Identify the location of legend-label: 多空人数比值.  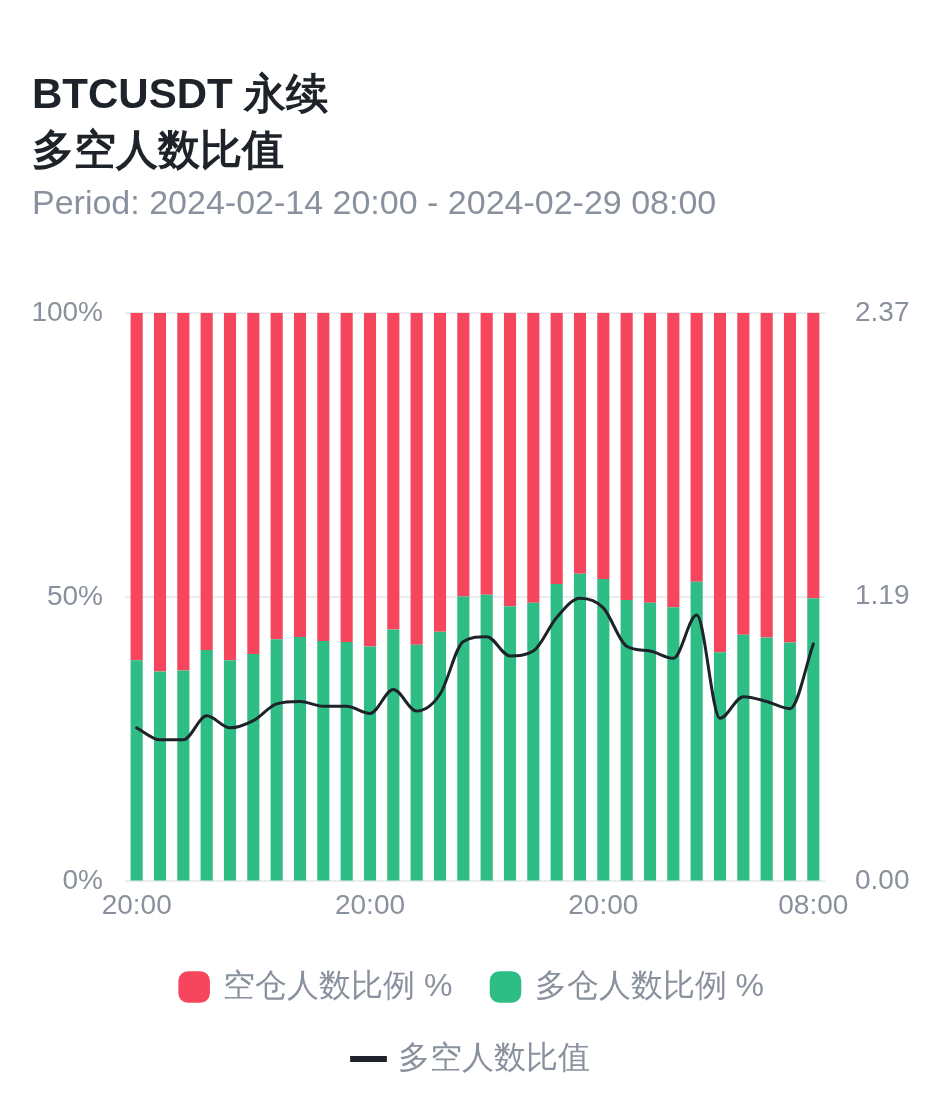
(493, 1056).